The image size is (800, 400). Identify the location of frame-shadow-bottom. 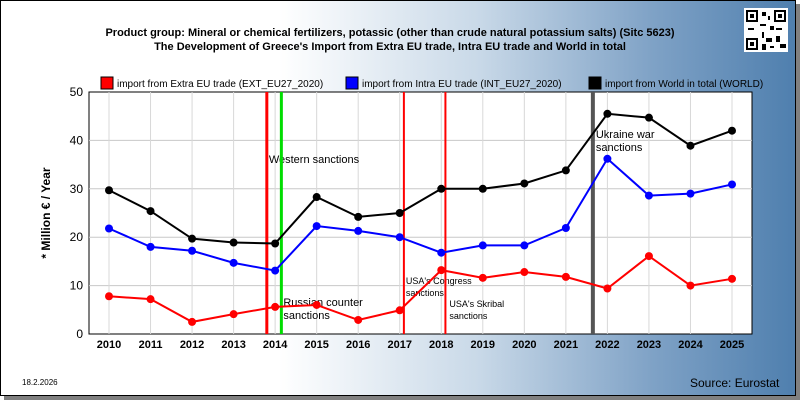
(402, 398).